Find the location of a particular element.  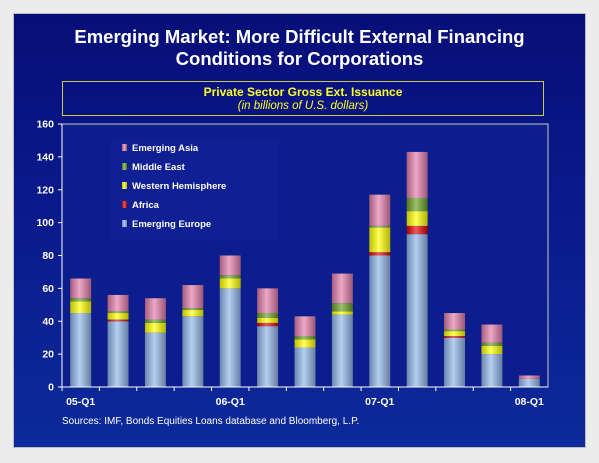

legend-swatch-emerging-asia is located at coordinates (124, 147).